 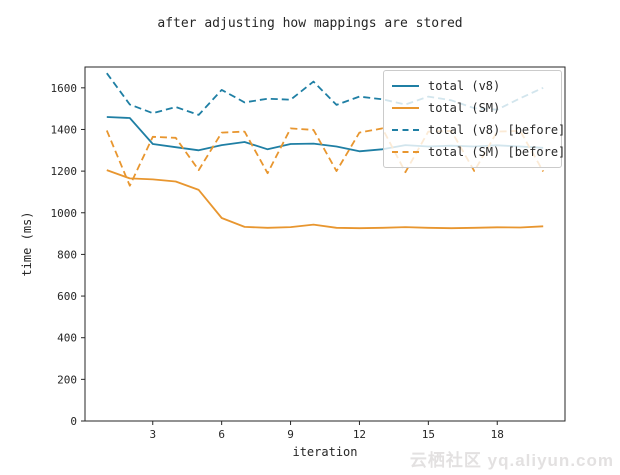 I want to click on y-tick-label: 400, so click(x=67, y=338).